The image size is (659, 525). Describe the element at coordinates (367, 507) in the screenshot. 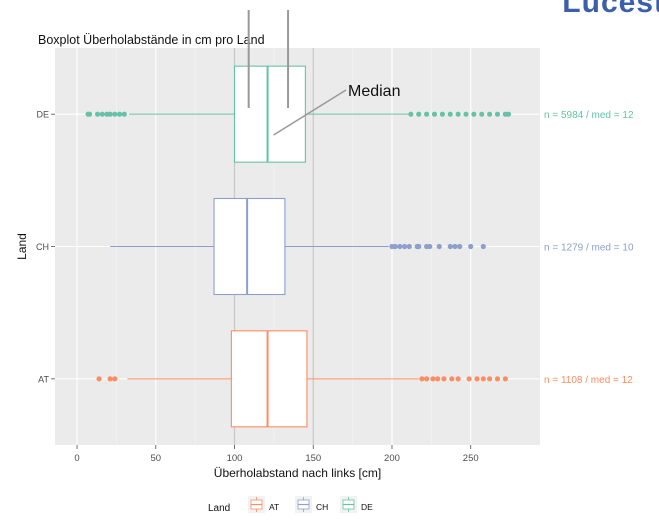

I see `legend-label-DE: DE` at that location.